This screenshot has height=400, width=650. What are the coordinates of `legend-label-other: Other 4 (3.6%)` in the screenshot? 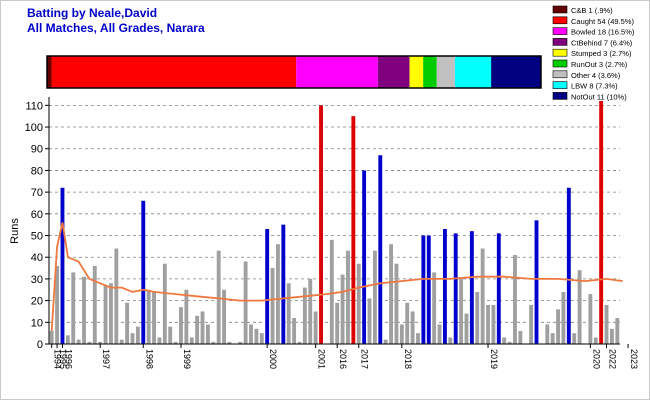 It's located at (596, 75).